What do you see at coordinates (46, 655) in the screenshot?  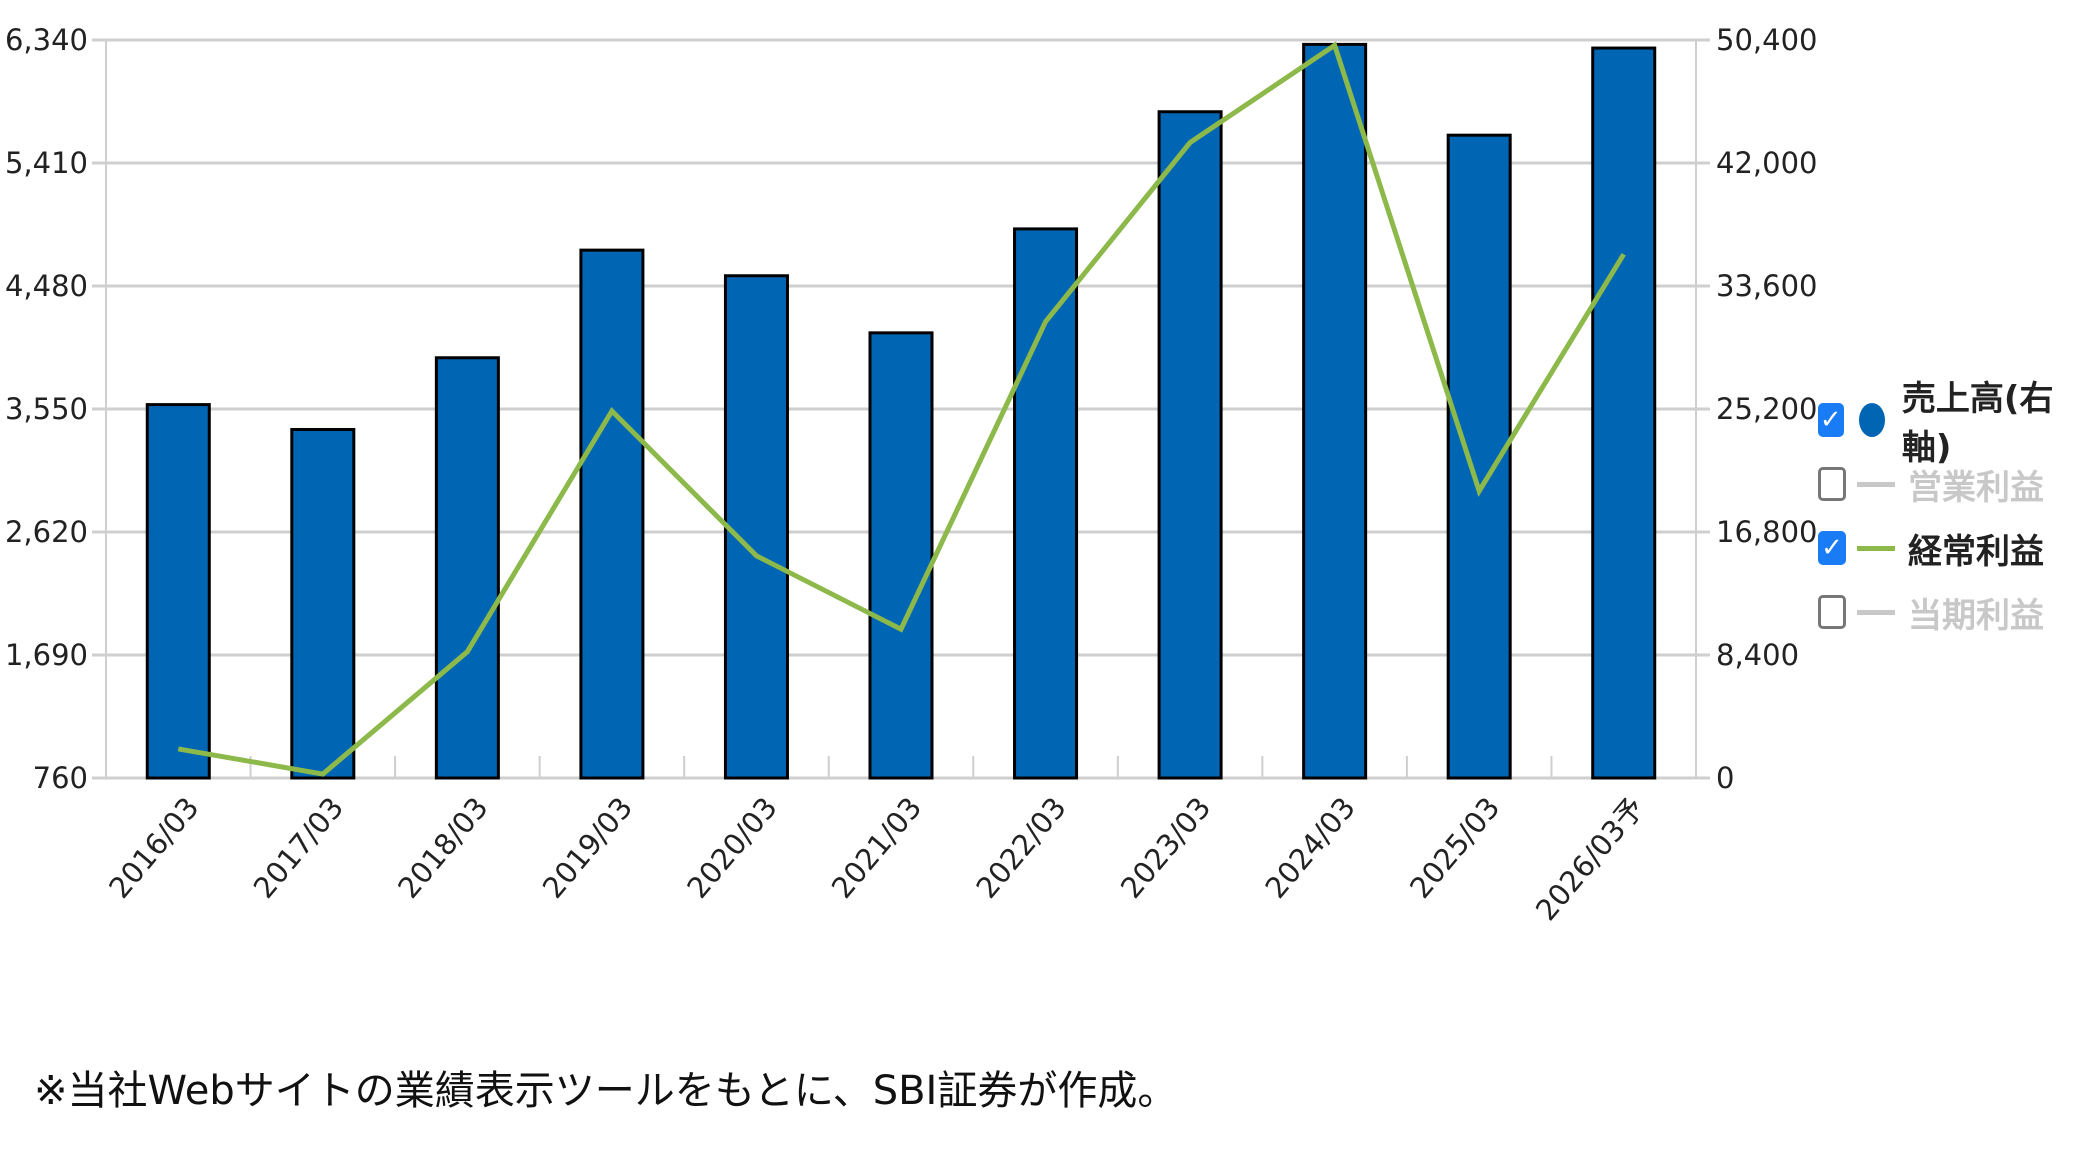 I see `left-tick-label: 1,690` at bounding box center [46, 655].